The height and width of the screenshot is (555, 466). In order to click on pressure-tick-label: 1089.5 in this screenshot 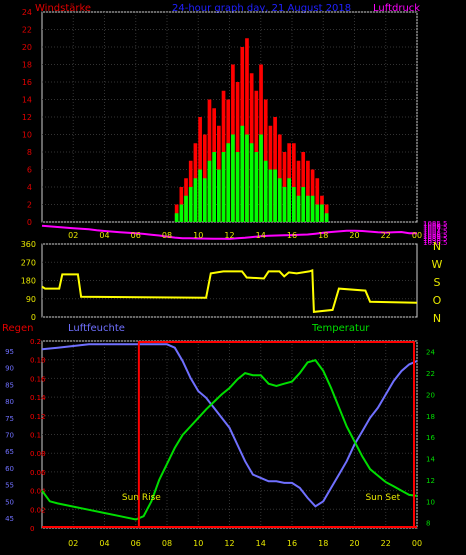, I will do `click(435, 239)`.